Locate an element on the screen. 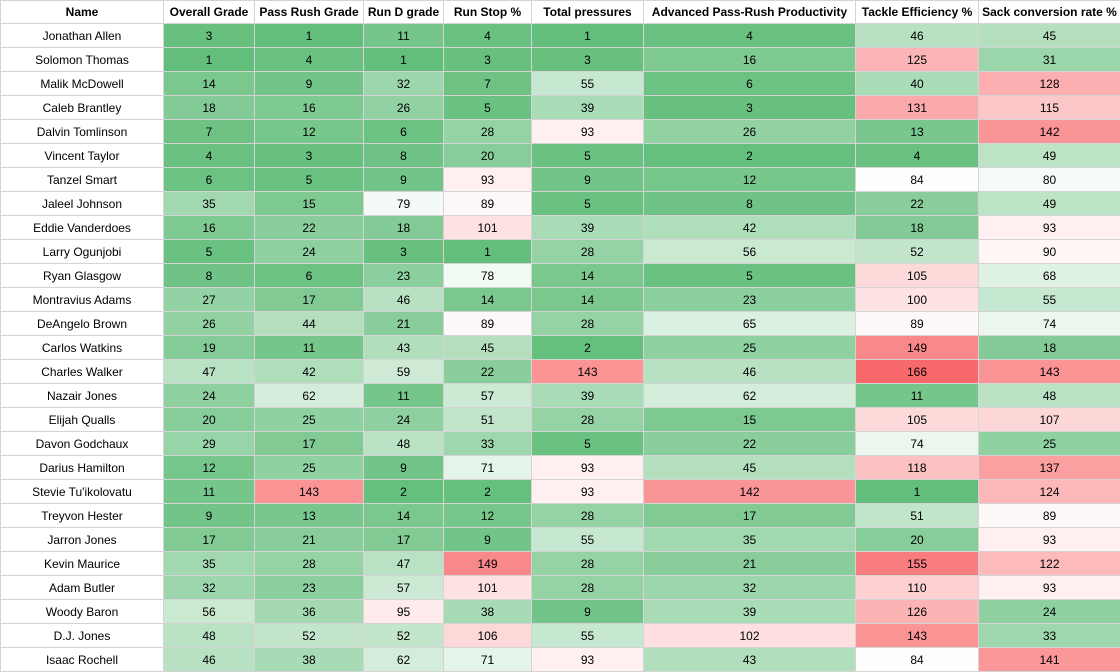 This screenshot has height=672, width=1120. player-name-cell: Woody Baron is located at coordinates (82, 612).